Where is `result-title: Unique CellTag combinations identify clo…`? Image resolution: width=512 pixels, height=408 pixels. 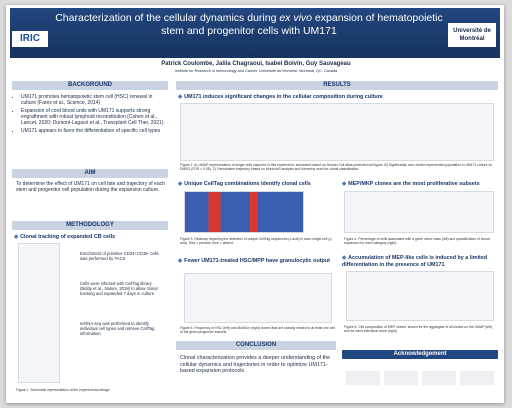 result-title: Unique CellTag combinations identify clo… is located at coordinates (257, 184).